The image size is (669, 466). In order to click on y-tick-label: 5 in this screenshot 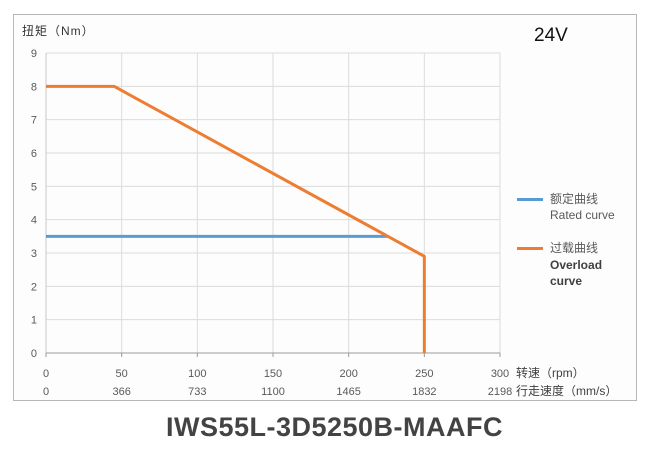, I will do `click(34, 187)`.